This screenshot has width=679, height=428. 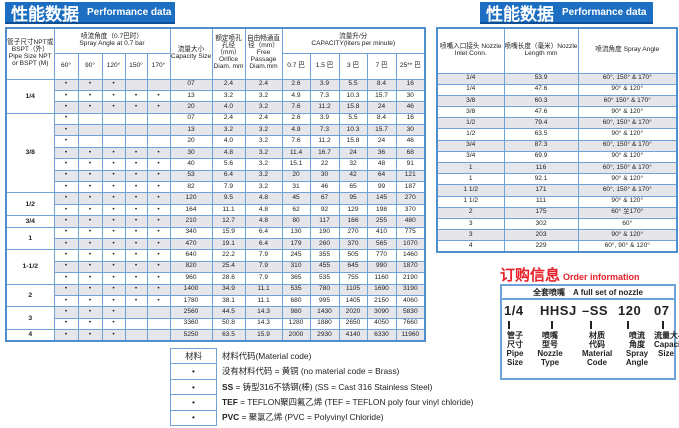 What do you see at coordinates (410, 312) in the screenshot?
I see `value-cell: 5830` at bounding box center [410, 312].